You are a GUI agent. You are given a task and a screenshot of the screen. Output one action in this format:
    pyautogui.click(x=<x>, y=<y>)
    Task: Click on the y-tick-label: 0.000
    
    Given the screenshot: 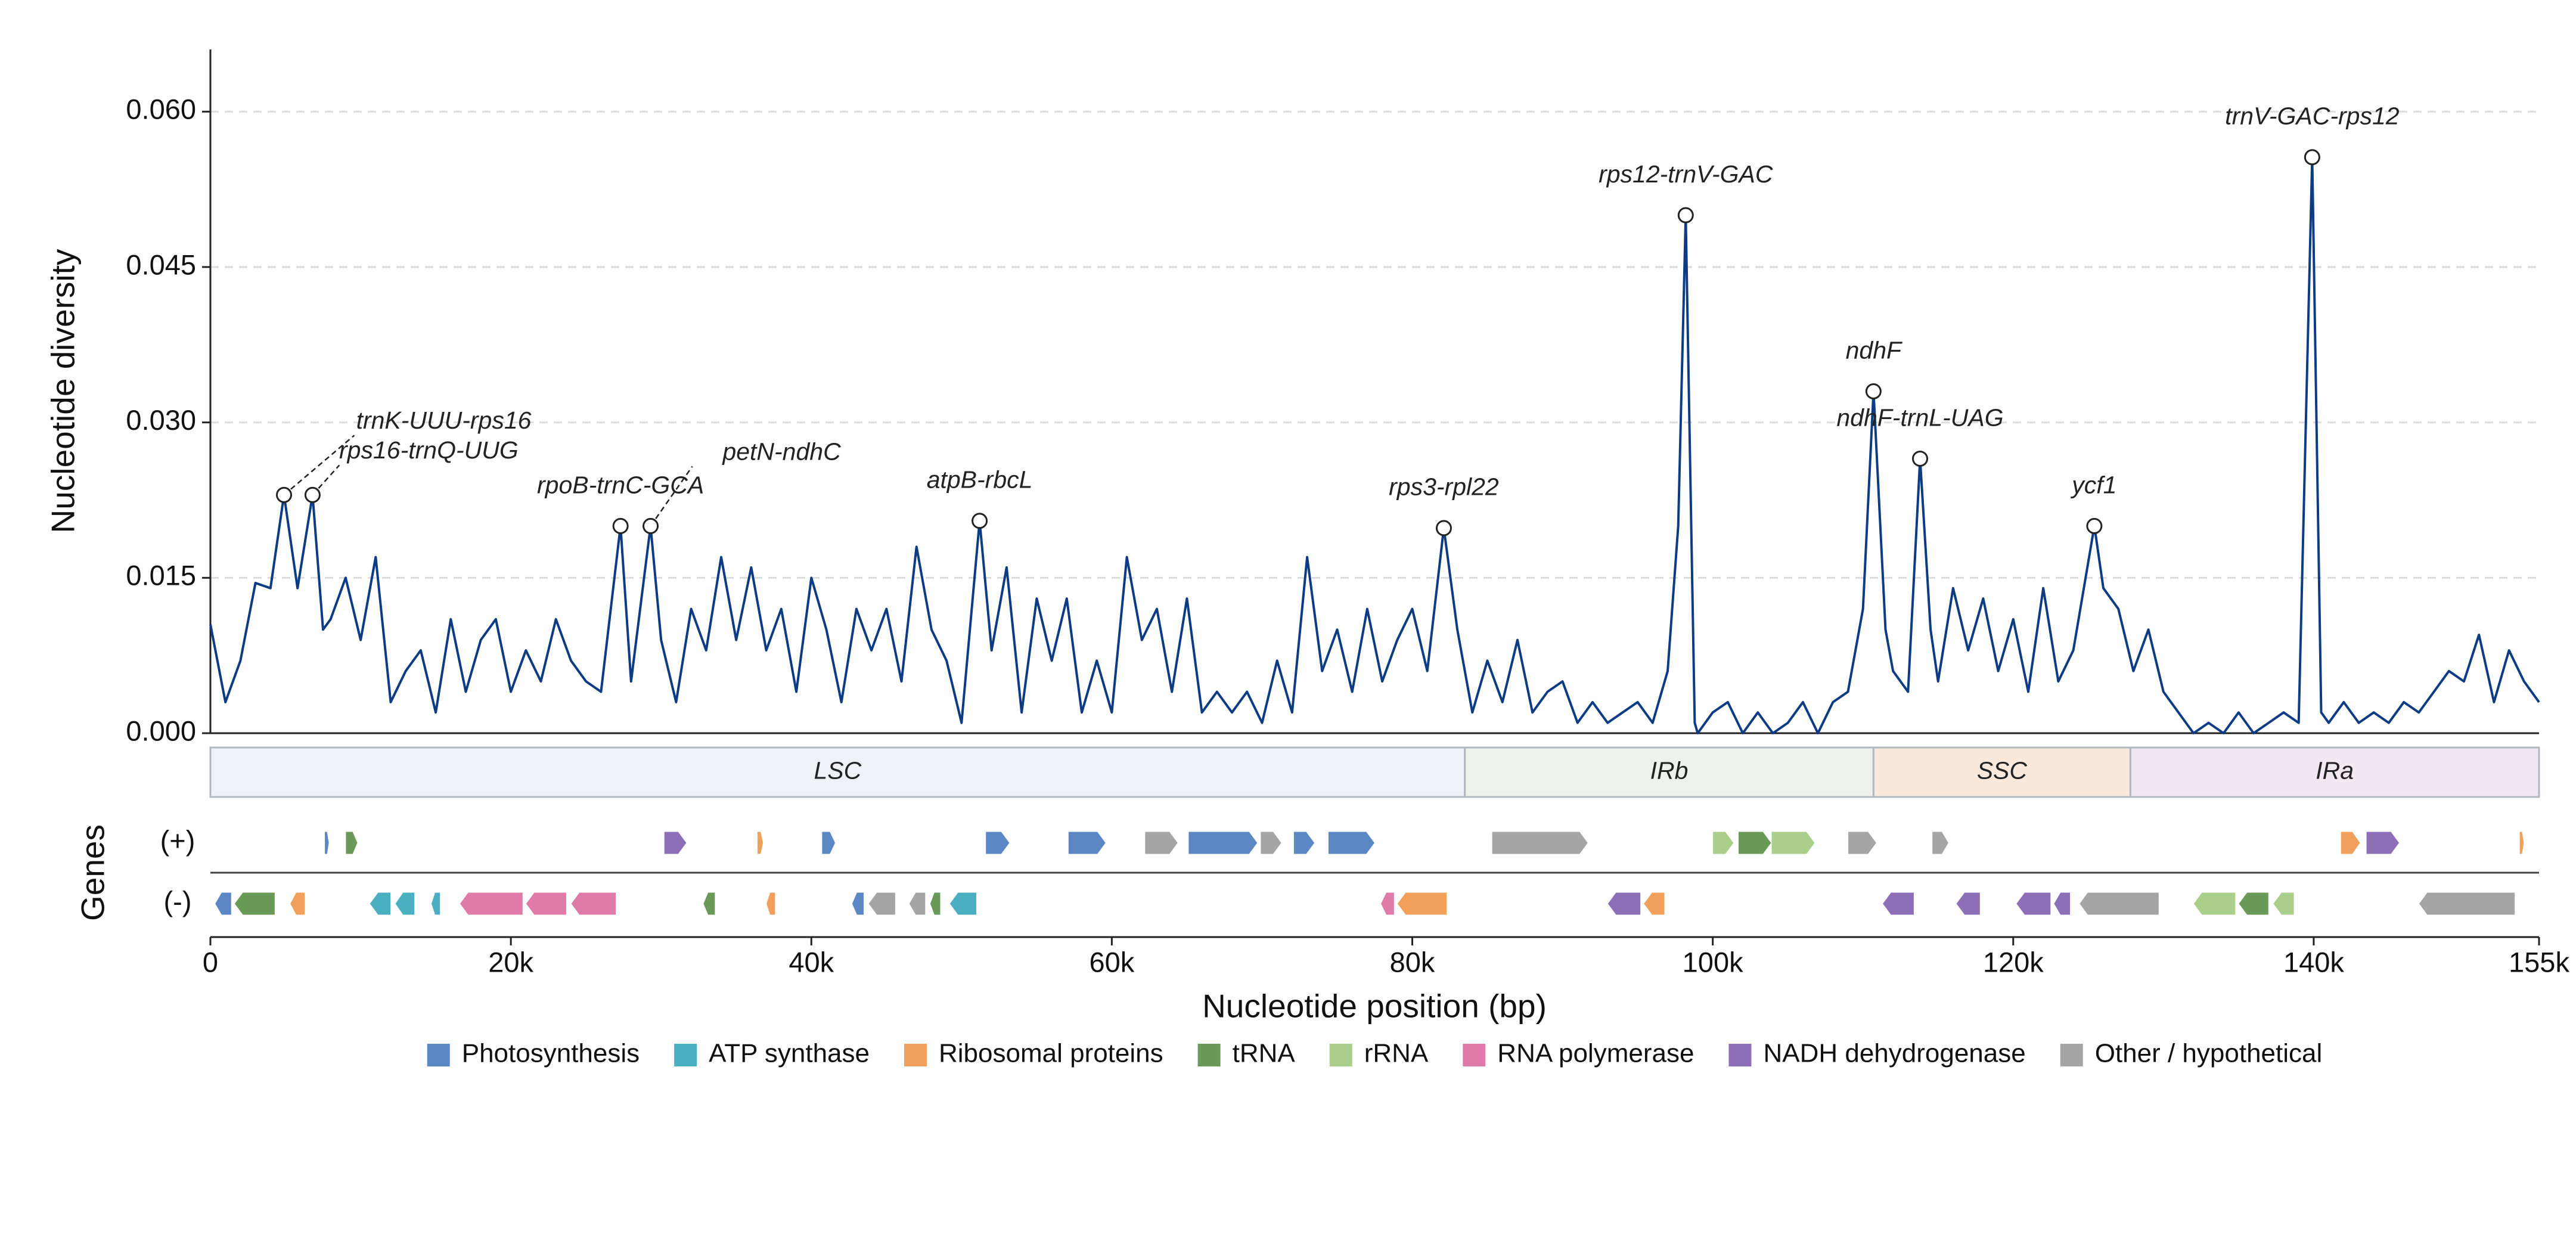 What is the action you would take?
    pyautogui.click(x=161, y=730)
    